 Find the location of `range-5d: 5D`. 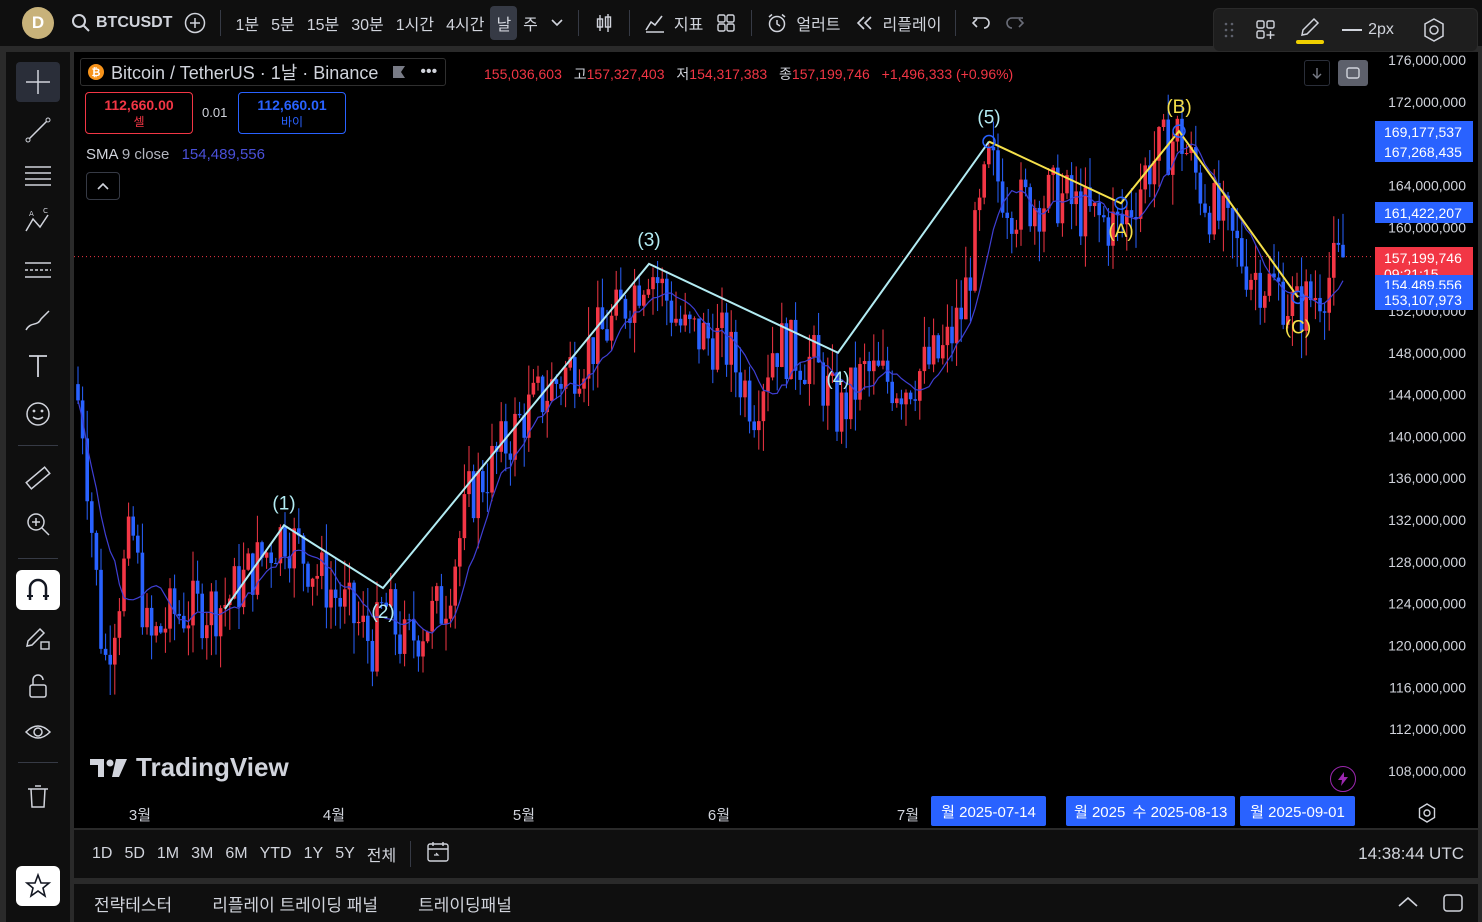

range-5d: 5D is located at coordinates (134, 853).